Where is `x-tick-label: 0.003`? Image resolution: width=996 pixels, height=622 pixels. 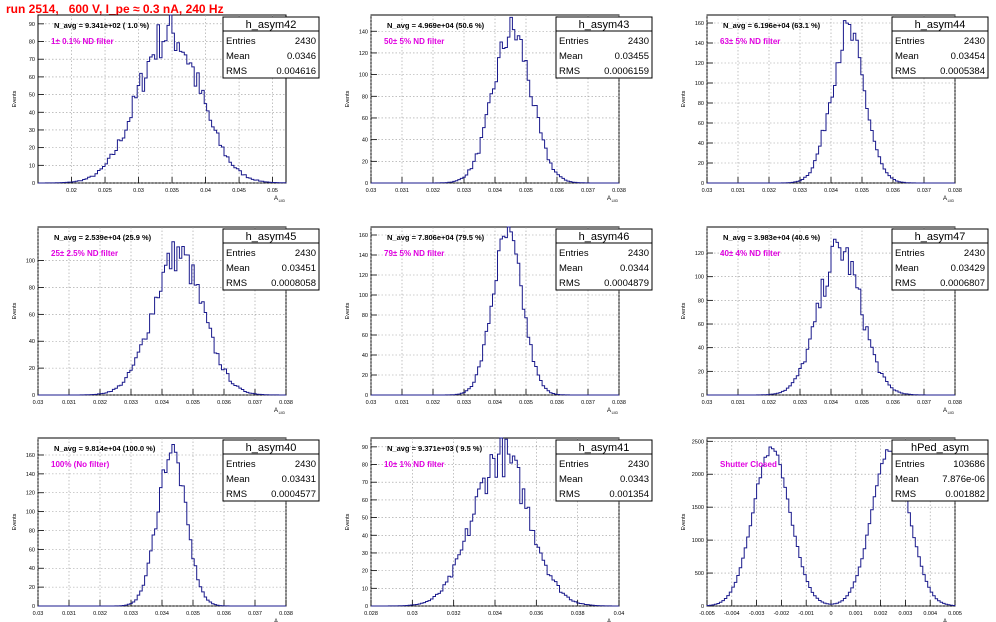 x-tick-label: 0.003 is located at coordinates (906, 614).